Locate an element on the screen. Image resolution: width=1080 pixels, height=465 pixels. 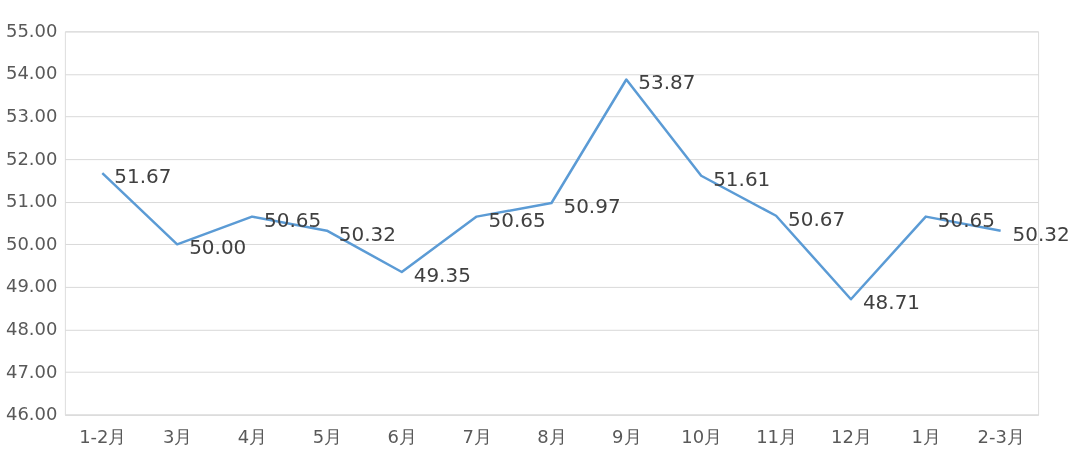
y-tick-label: 53.00 is located at coordinates (31, 116).